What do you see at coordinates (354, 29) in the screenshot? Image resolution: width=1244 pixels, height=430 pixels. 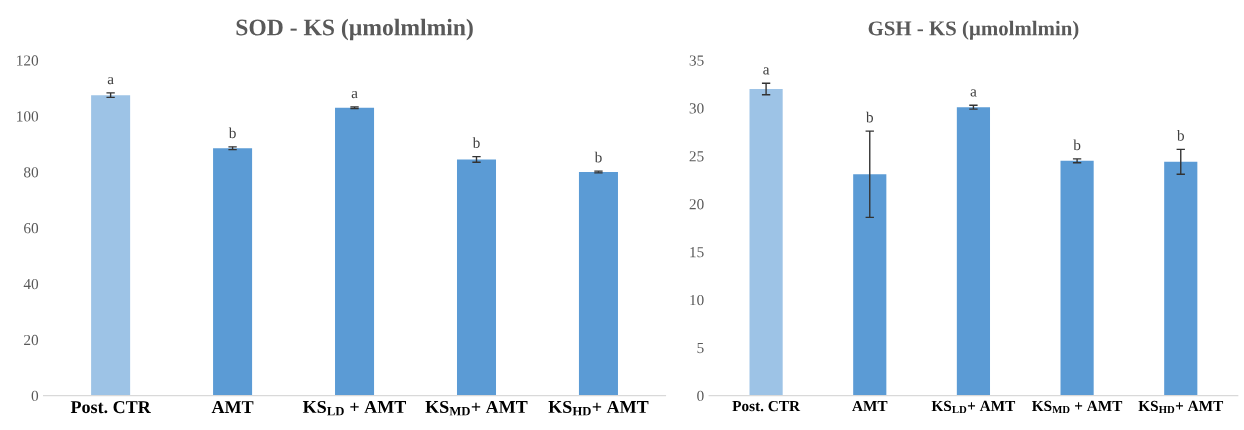 I see `chart-title: SOD - KS (µmolmlmin)` at bounding box center [354, 29].